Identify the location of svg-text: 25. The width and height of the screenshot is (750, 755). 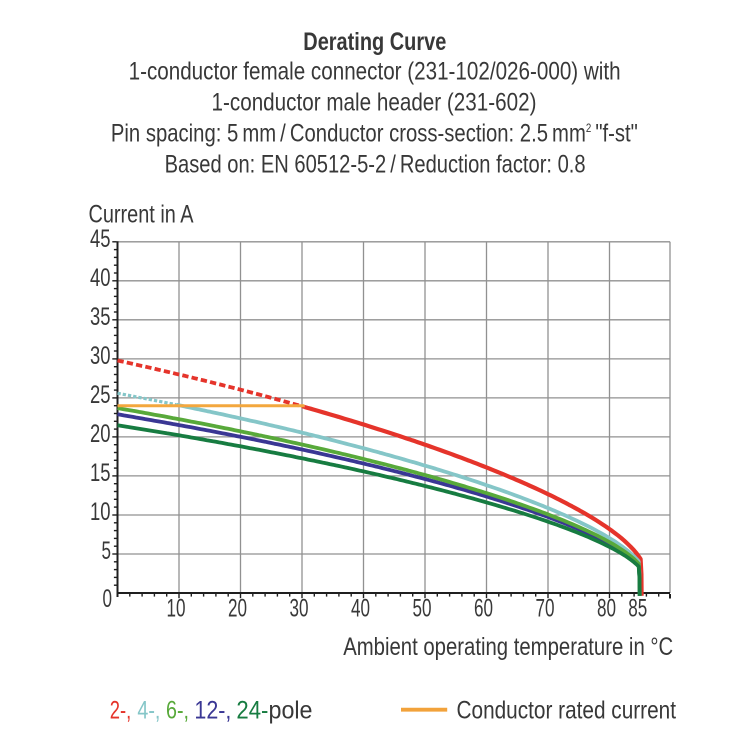
(100, 395).